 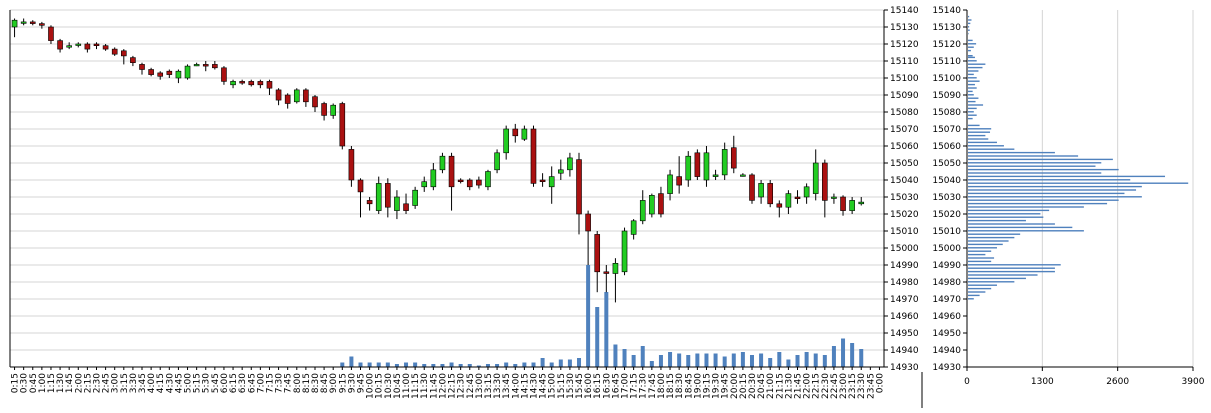 I want to click on time-tick-label: 5:45, so click(x=216, y=383).